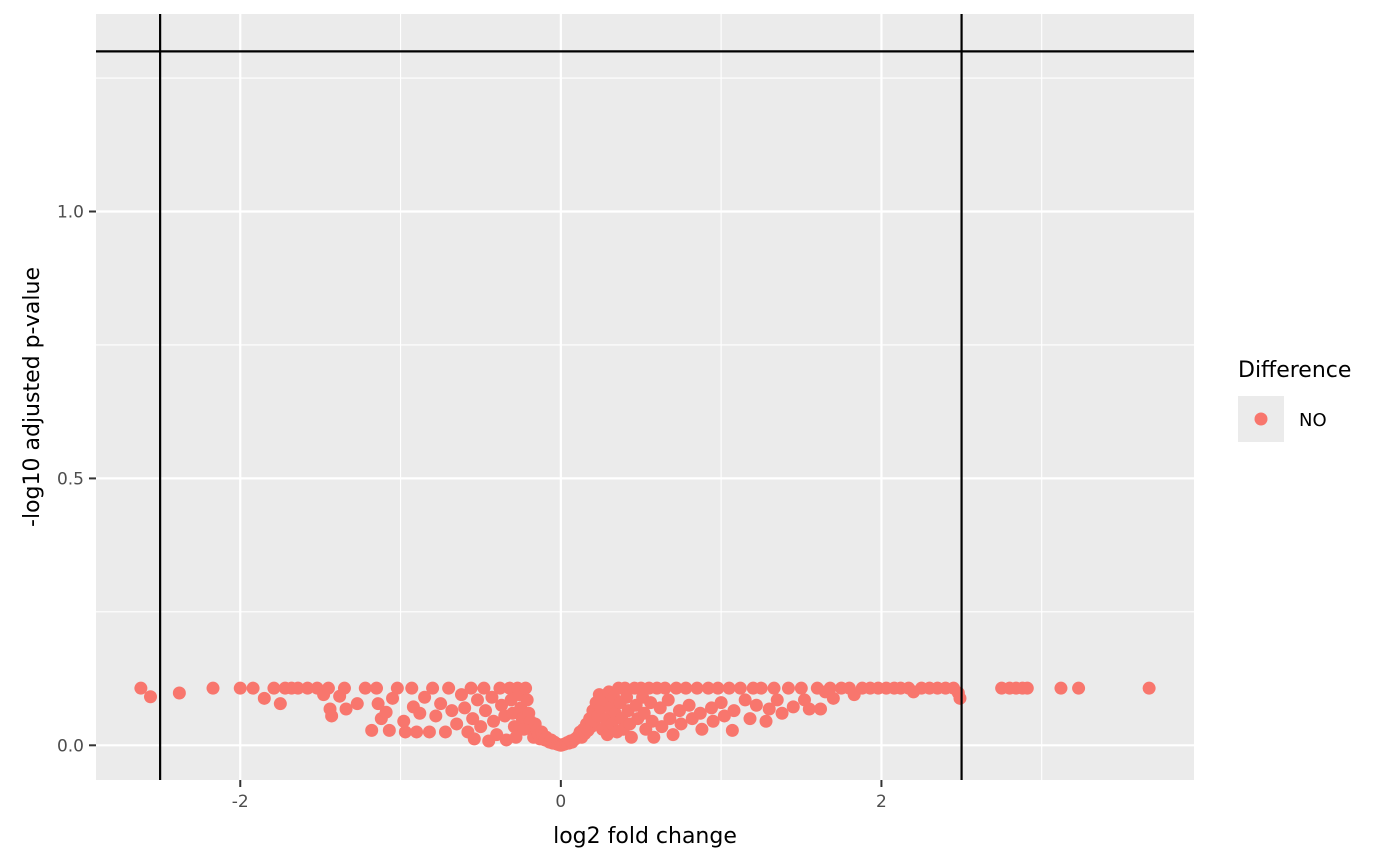  I want to click on data-points, so click(645, 716).